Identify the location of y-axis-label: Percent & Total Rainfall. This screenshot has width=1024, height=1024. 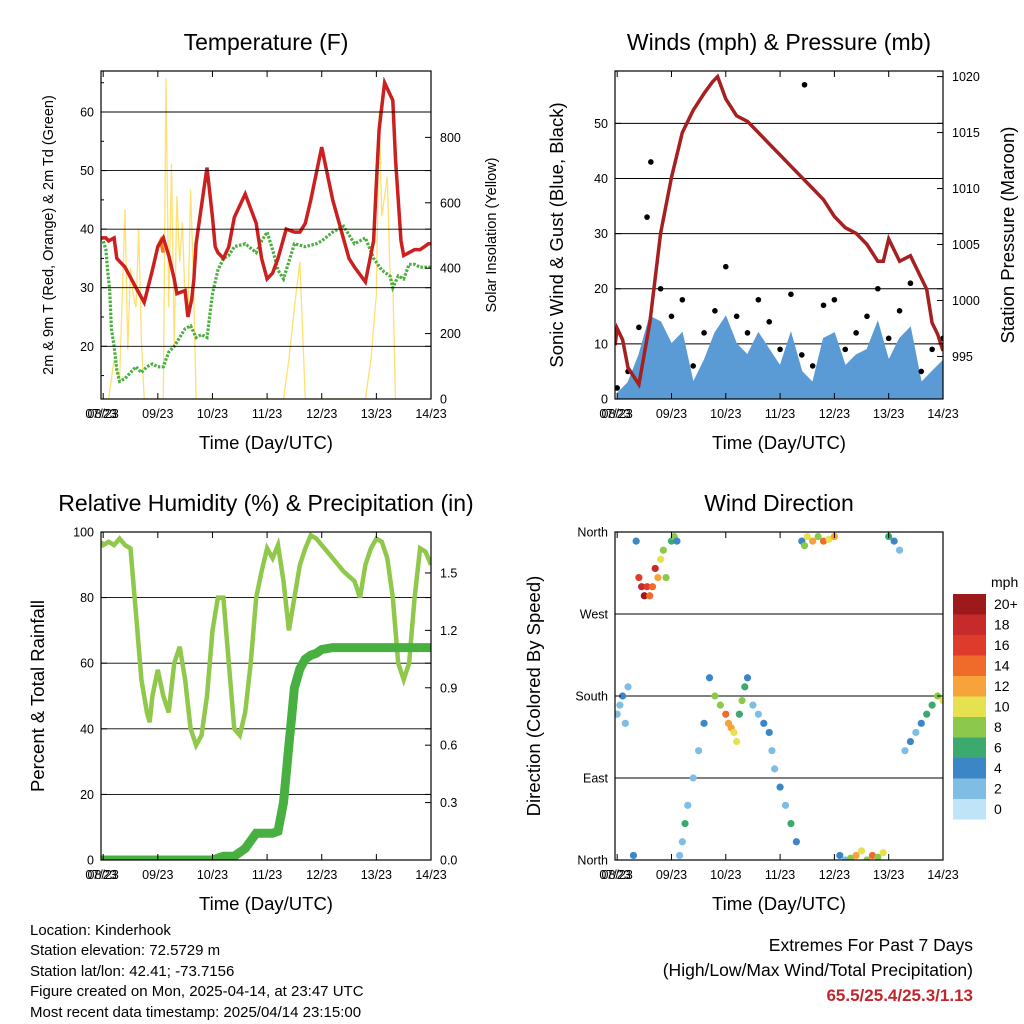
(37, 696).